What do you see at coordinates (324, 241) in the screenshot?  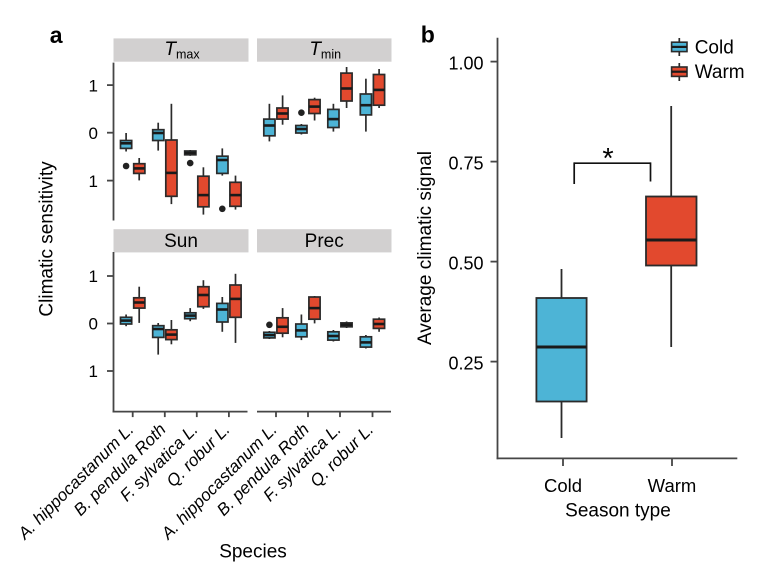 I see `svg-text: Prec` at bounding box center [324, 241].